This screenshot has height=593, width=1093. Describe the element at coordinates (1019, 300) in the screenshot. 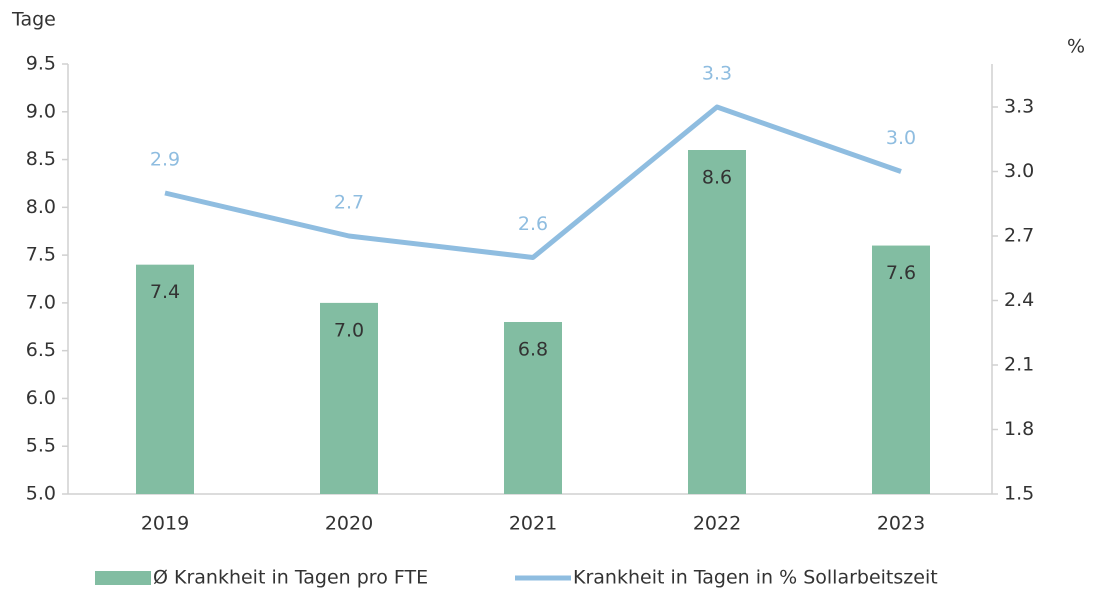

I see `y2-tick-label: 2.4` at that location.